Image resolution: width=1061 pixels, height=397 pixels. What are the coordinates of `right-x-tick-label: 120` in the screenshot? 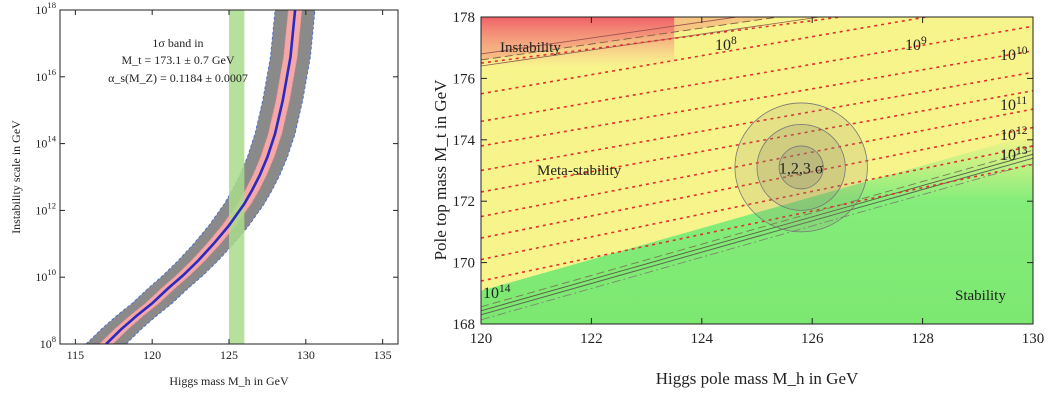 It's located at (481, 339).